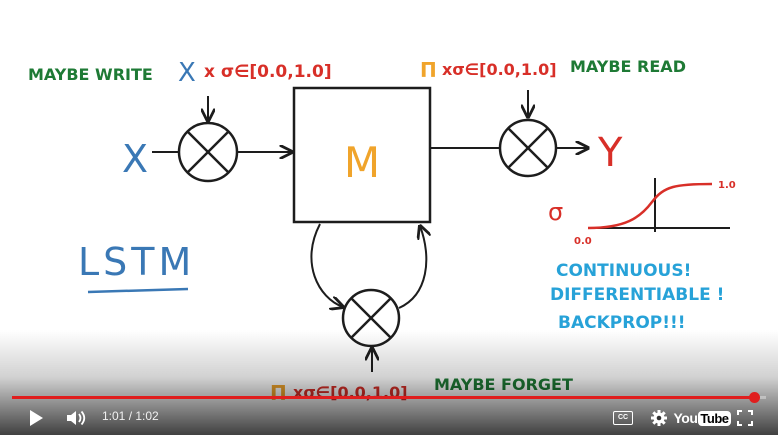 The width and height of the screenshot is (778, 435). I want to click on youtube-logo-tube: Tube, so click(714, 418).